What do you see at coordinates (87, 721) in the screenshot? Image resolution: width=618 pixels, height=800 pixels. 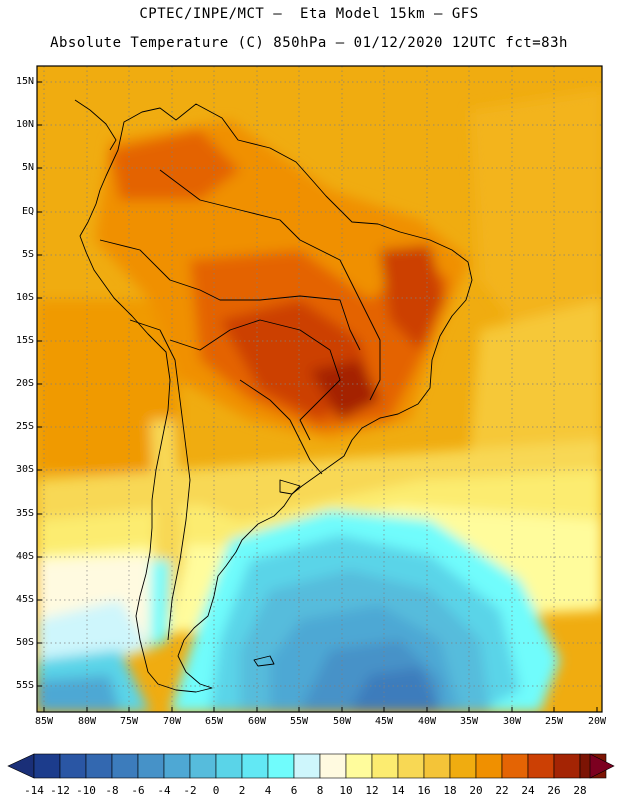 I see `lon-label: 80W` at bounding box center [87, 721].